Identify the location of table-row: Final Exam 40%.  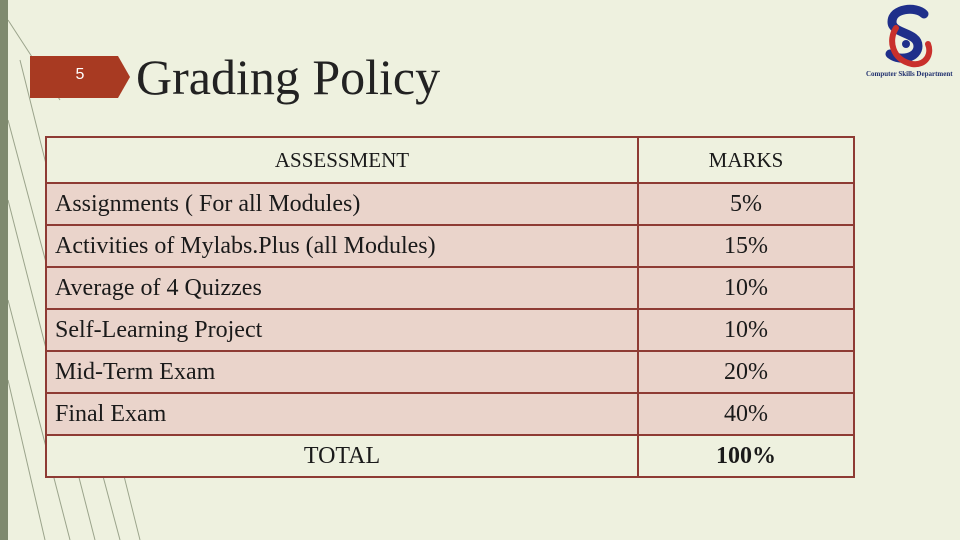
(450, 414).